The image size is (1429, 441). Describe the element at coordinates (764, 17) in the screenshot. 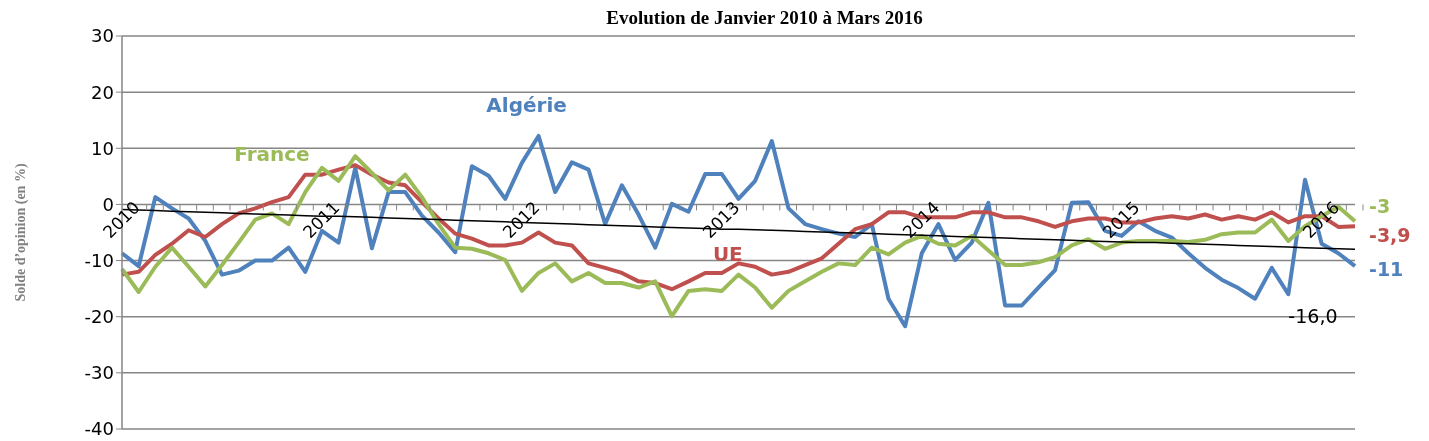

I see `chart-title: Evolution de Janvier 2010 à Mars 2016` at that location.